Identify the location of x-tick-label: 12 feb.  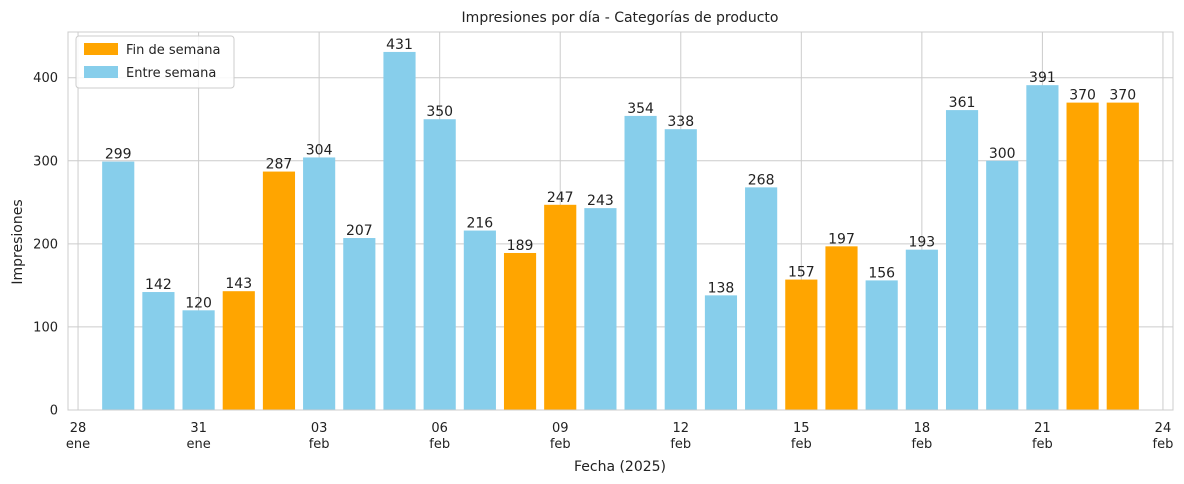
(680, 436).